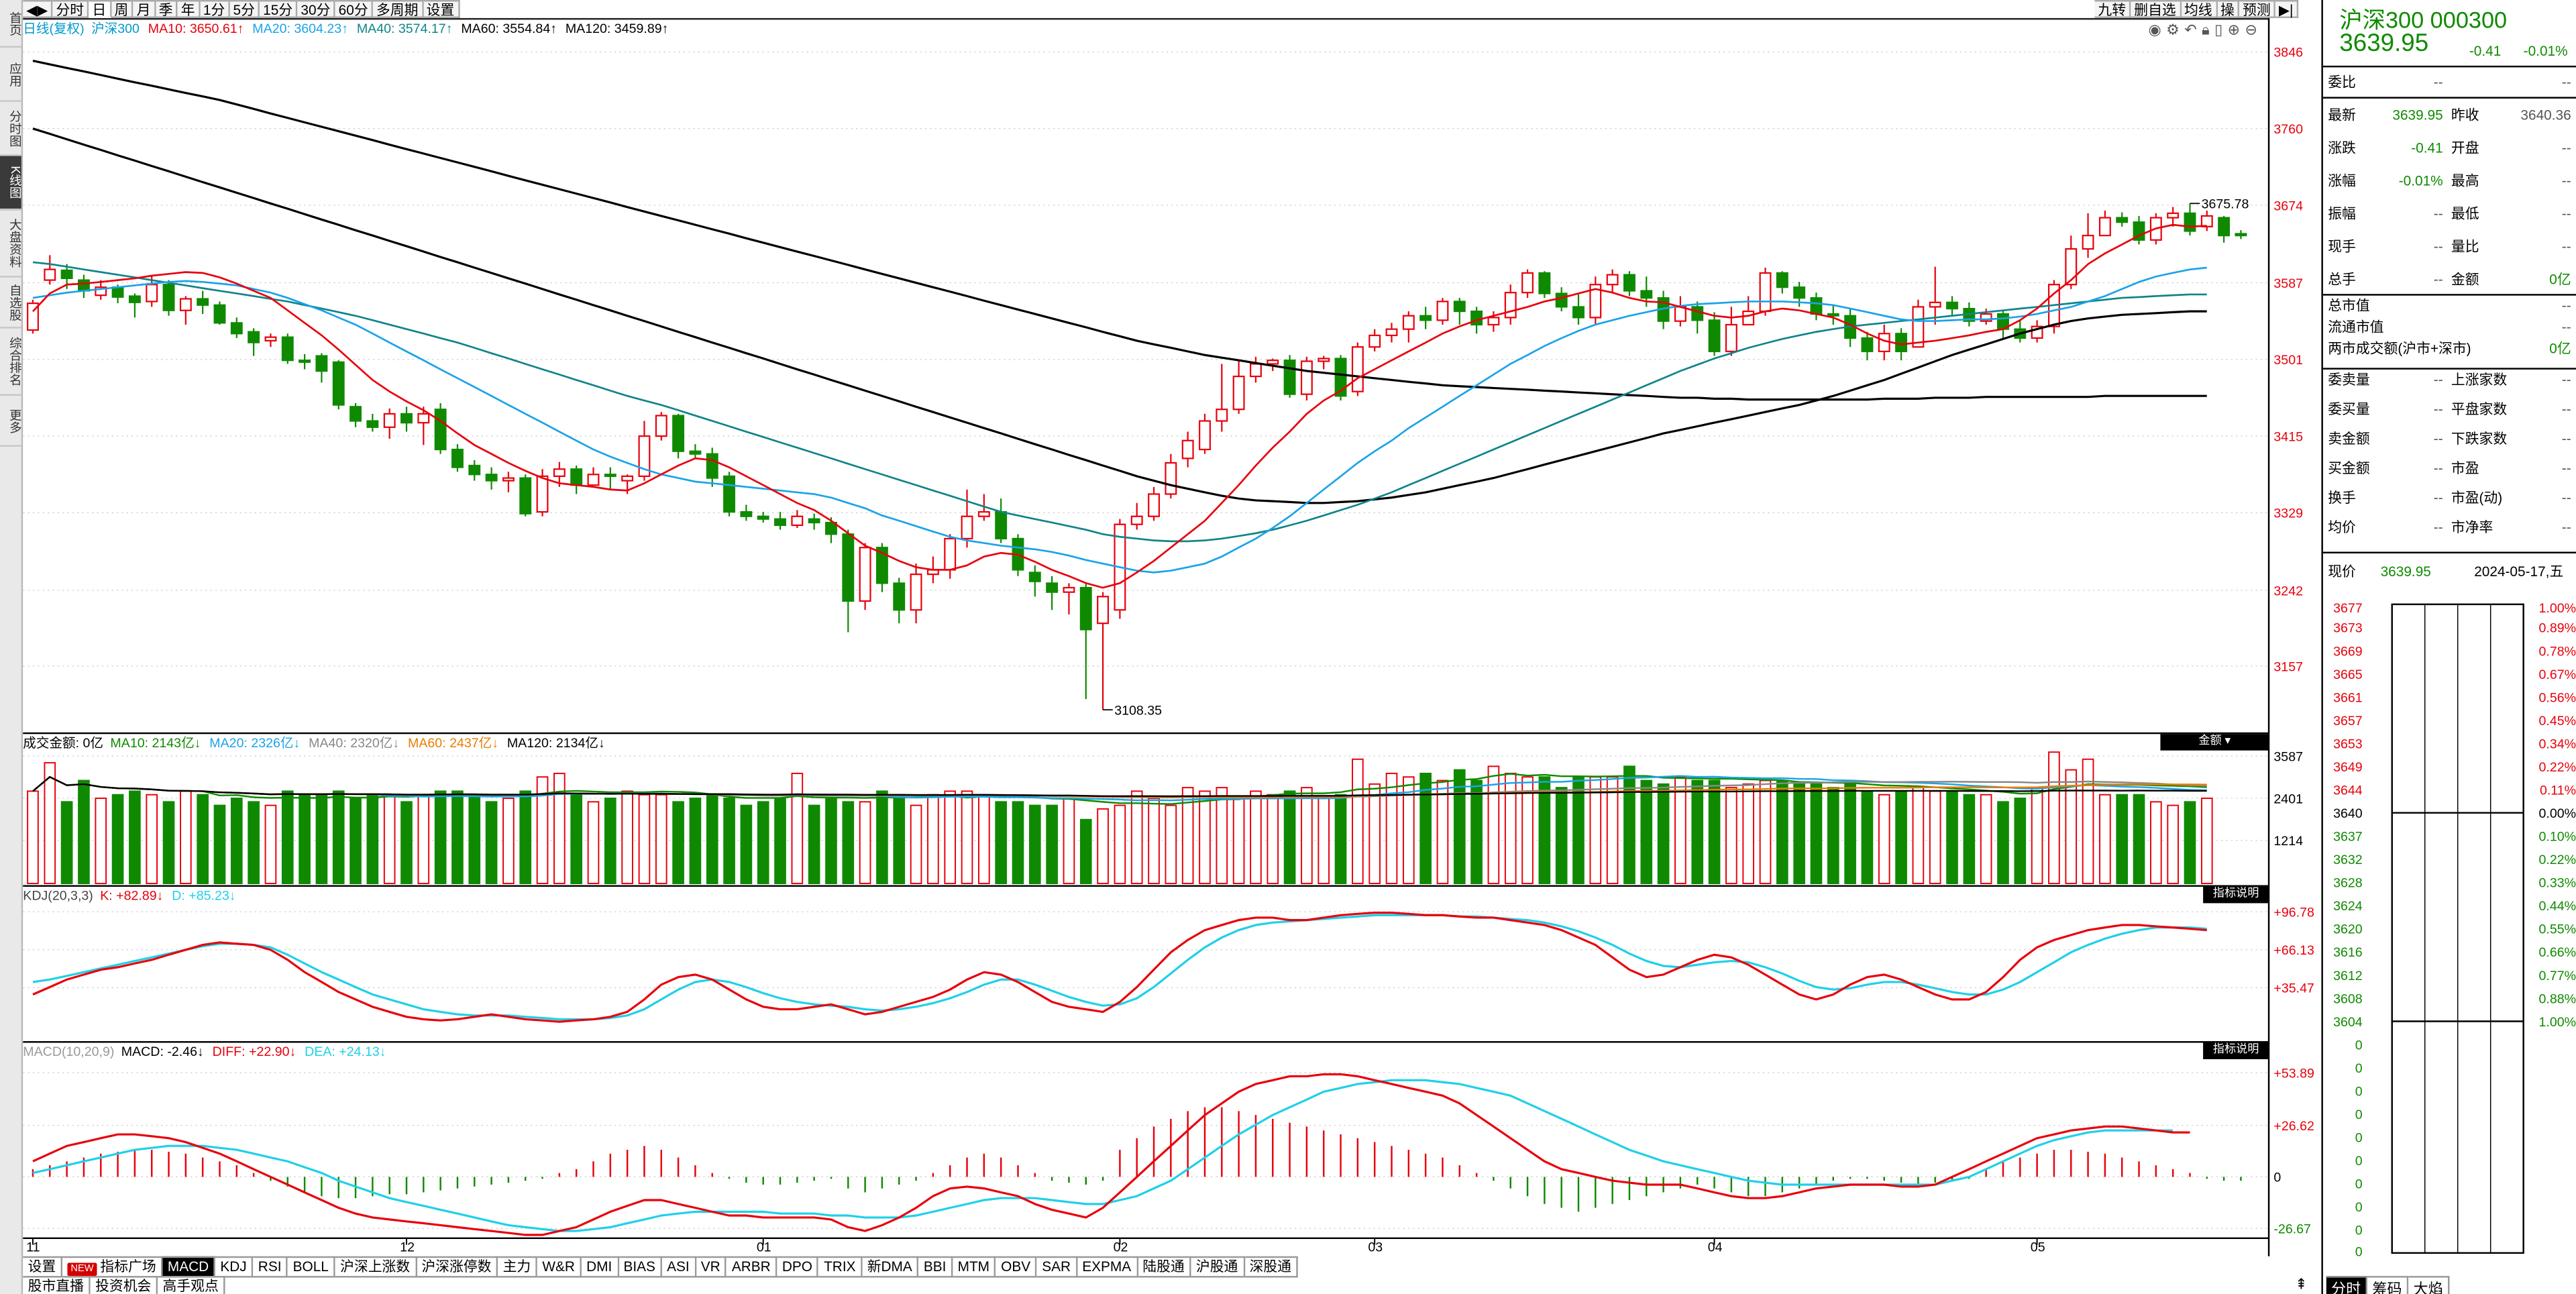  Describe the element at coordinates (2214, 742) in the screenshot. I see `volume-type-select: 金额 ▾` at that location.